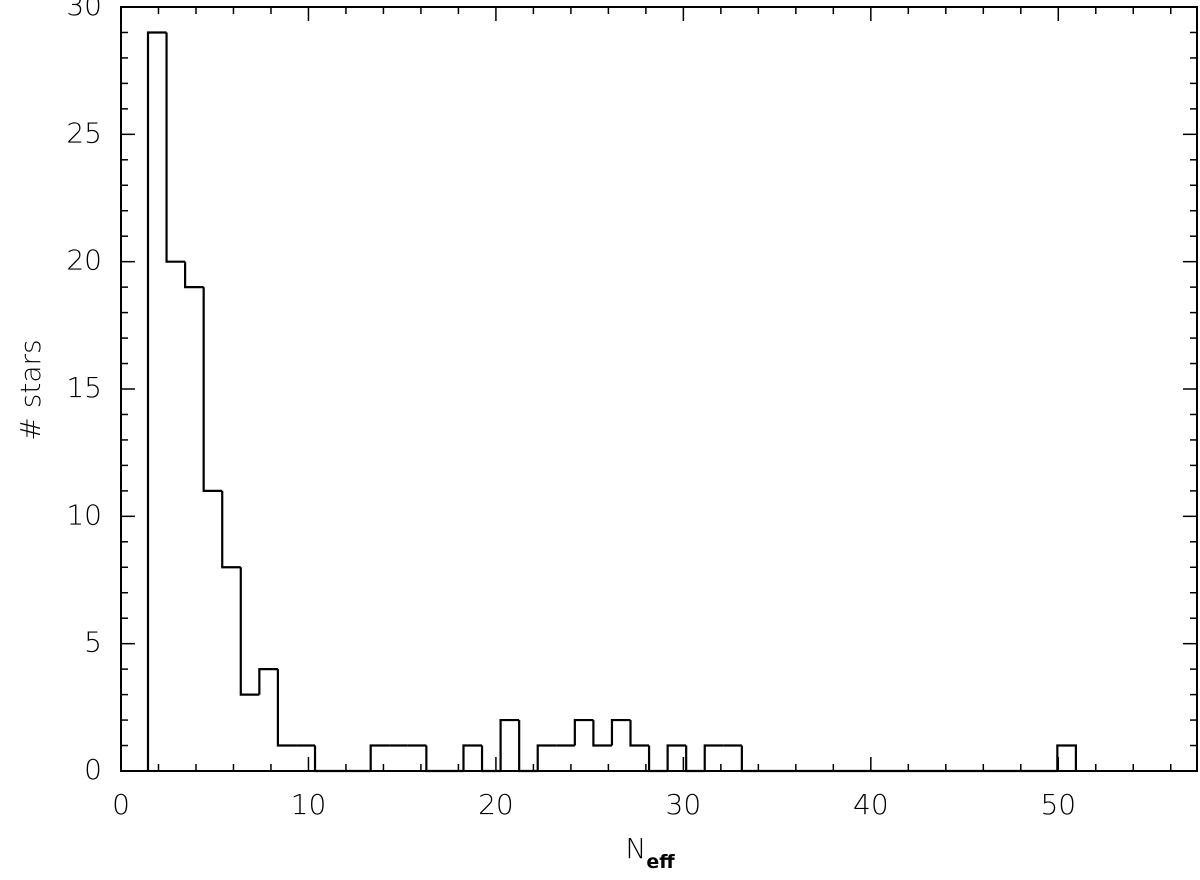 The image size is (1200, 880). I want to click on y-tick-label: 15, so click(84, 387).